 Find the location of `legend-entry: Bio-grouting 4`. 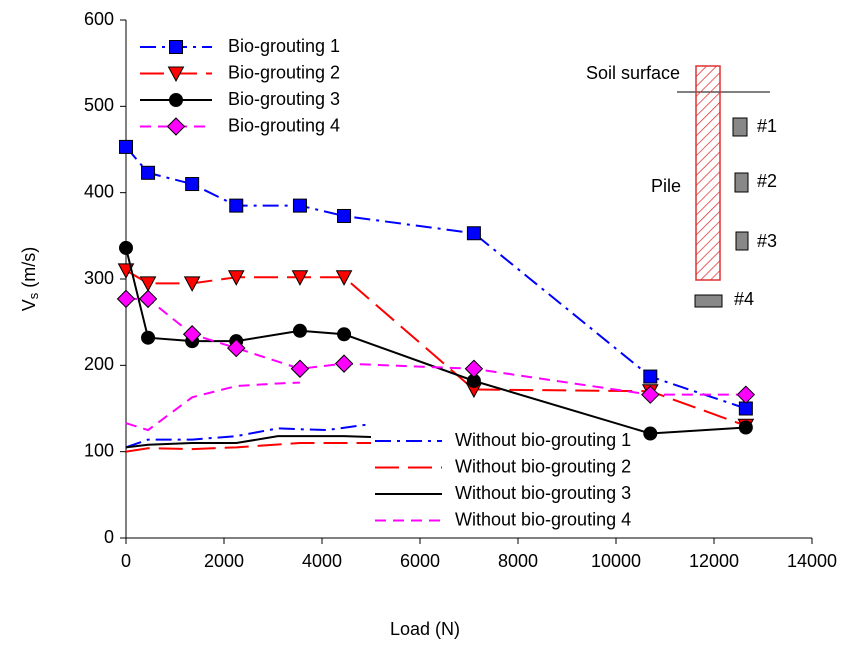

legend-entry: Bio-grouting 4 is located at coordinates (240, 125).